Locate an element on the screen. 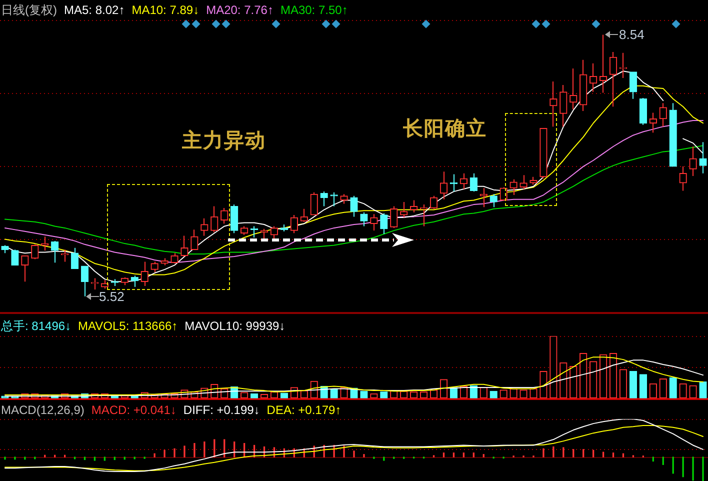 The height and width of the screenshot is (481, 708). text: MA20: 7.76↑ is located at coordinates (240, 10).